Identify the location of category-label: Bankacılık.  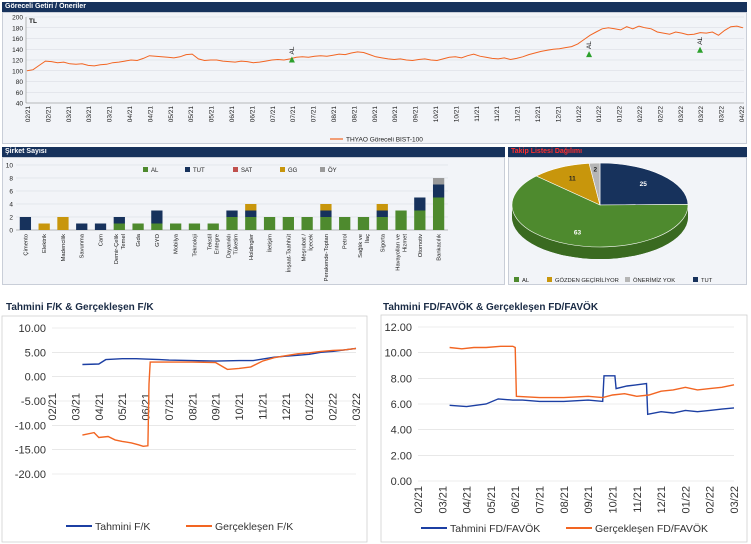
(440, 247).